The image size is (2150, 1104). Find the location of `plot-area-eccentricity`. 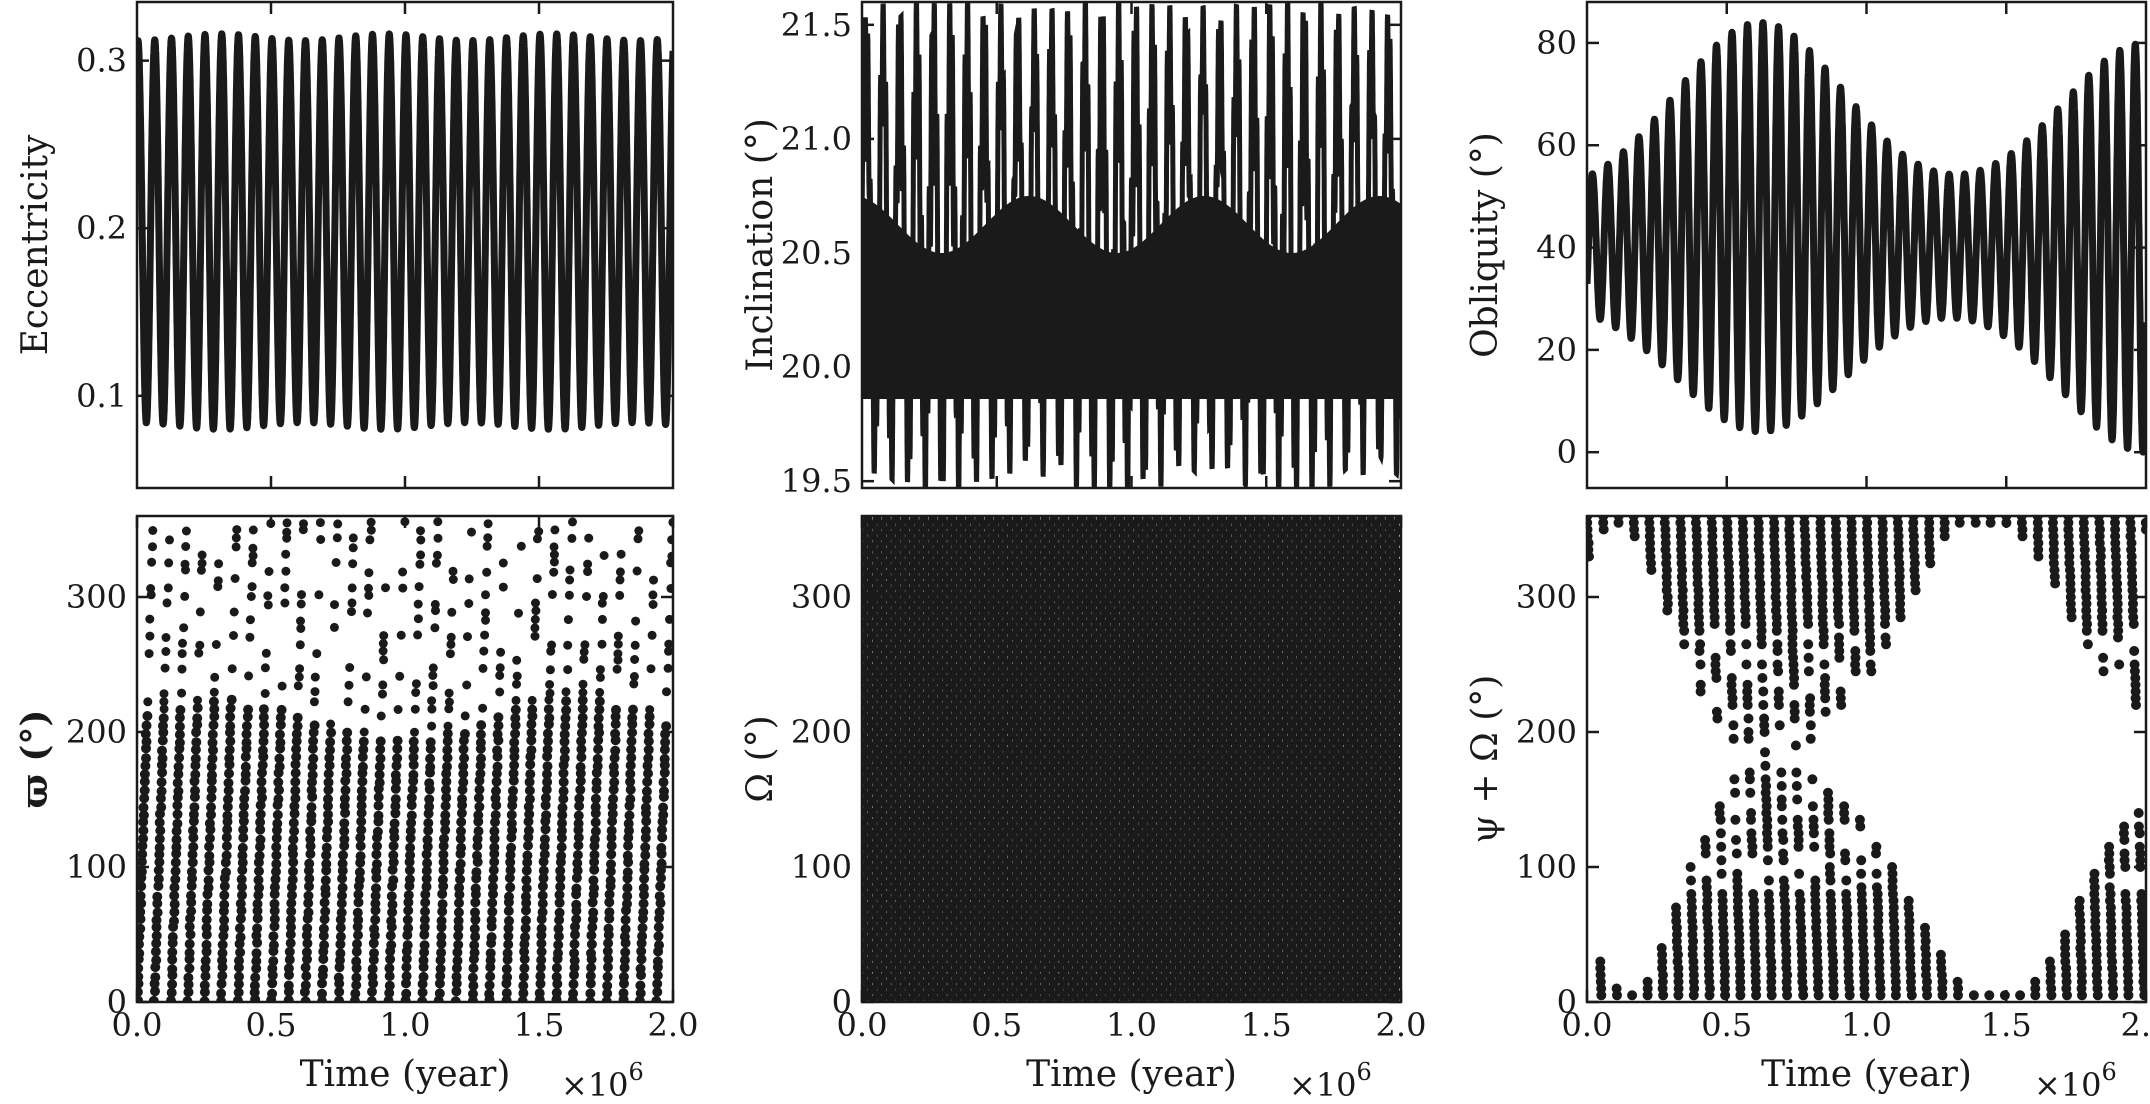

plot-area-eccentricity is located at coordinates (405, 231).